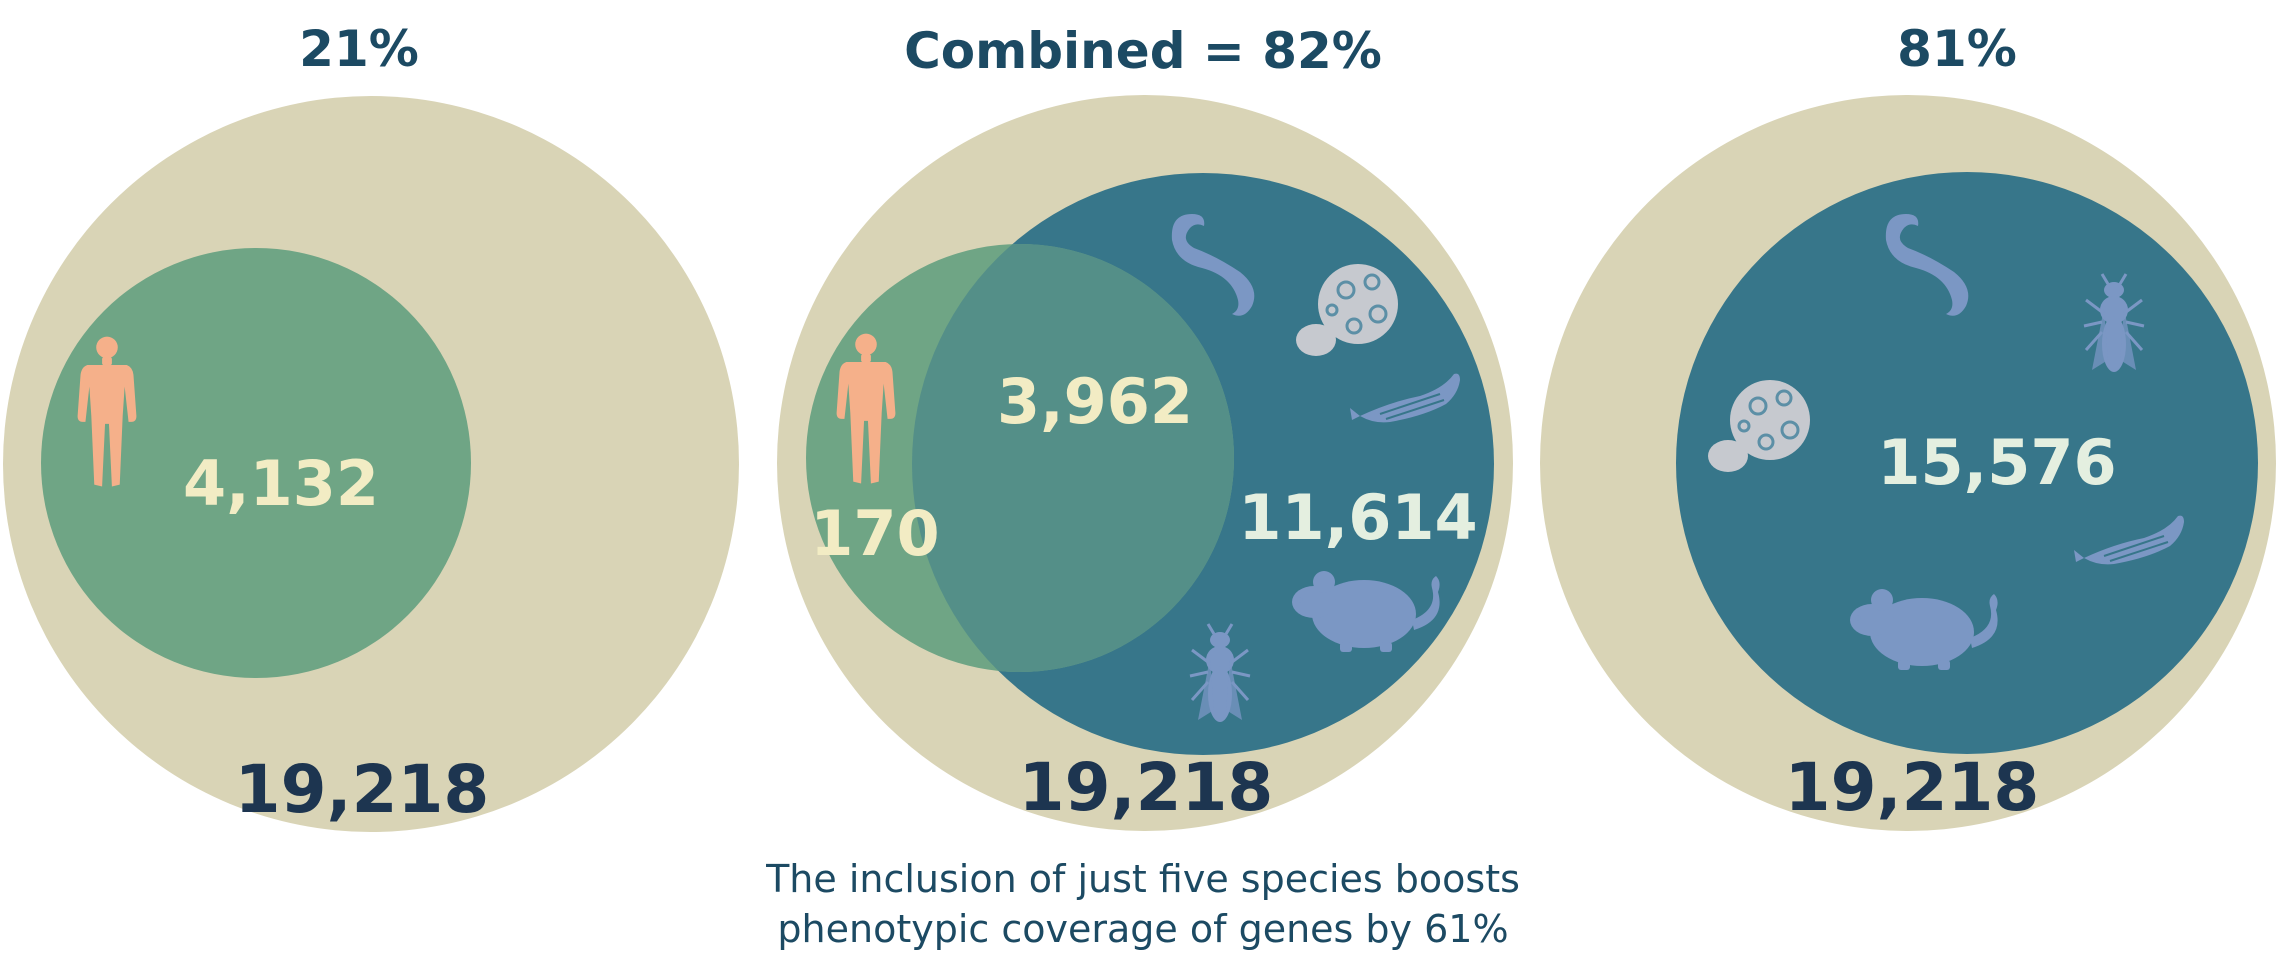 Image resolution: width=2277 pixels, height=979 pixels. Describe the element at coordinates (1143, 51) in the screenshot. I see `panel-percent: Combined = 82%` at that location.